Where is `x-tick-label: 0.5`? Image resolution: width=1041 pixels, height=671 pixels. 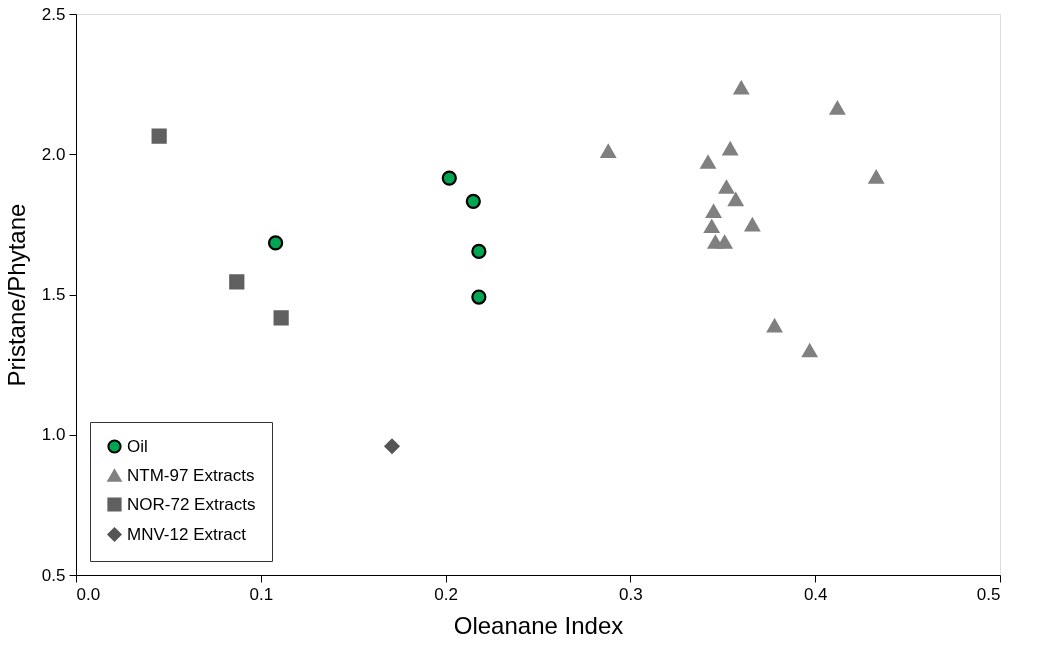 x-tick-label: 0.5 is located at coordinates (988, 594).